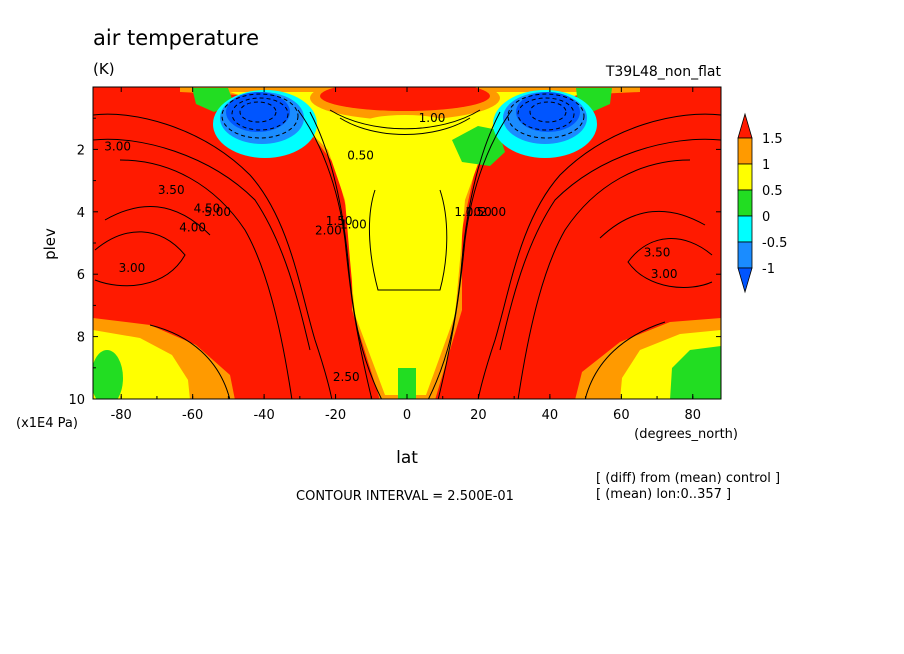  Describe the element at coordinates (663, 494) in the screenshot. I see `note-line-2: [ (mean) lon:0..357 ]` at that location.